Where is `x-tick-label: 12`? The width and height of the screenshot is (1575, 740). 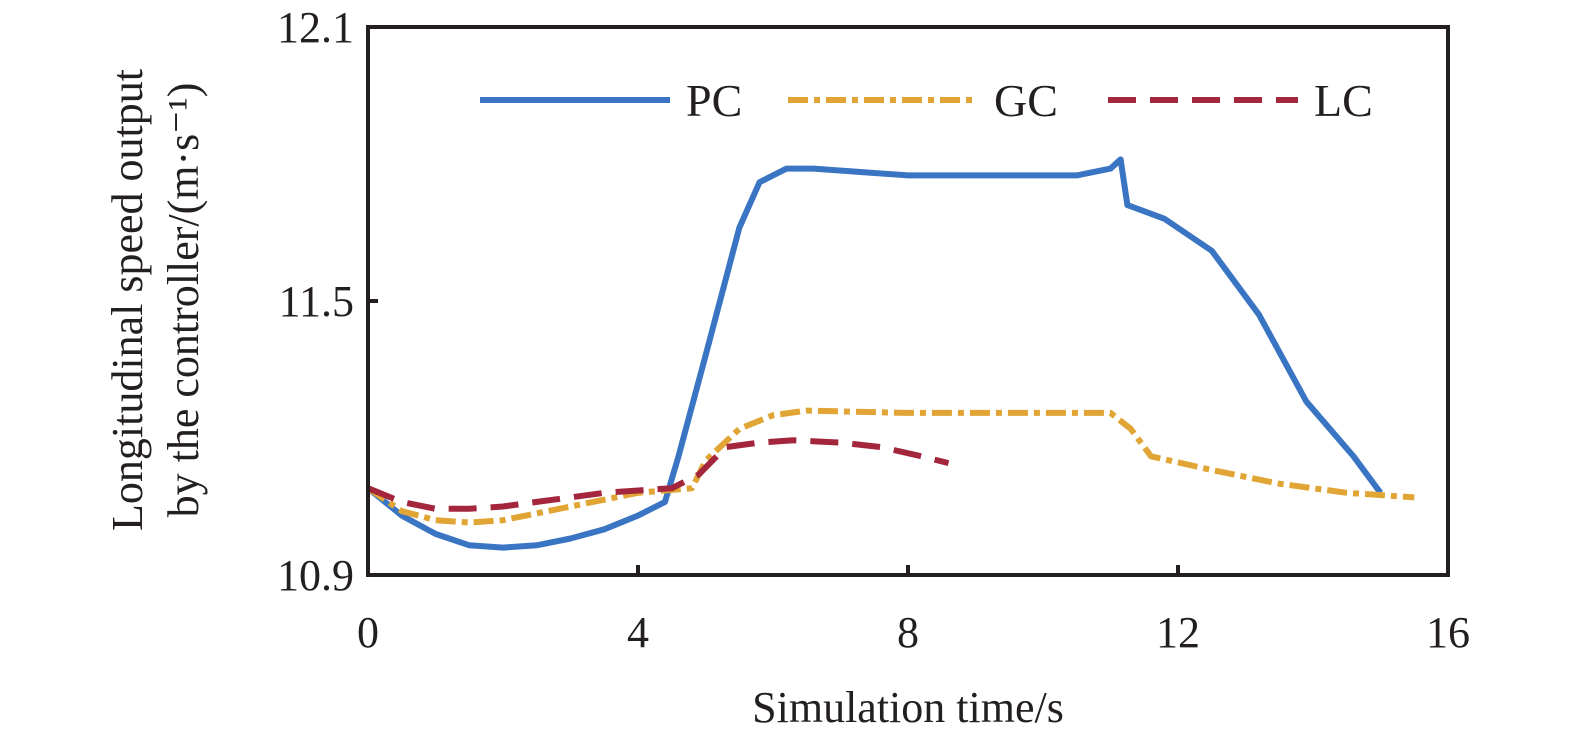
x-tick-label: 12 is located at coordinates (1178, 632).